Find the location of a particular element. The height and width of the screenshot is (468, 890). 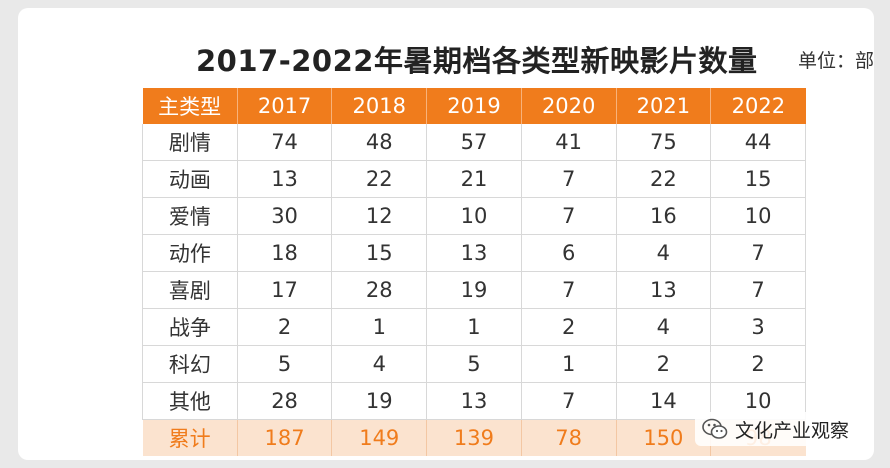

row-label-cell: 动作 is located at coordinates (190, 253).